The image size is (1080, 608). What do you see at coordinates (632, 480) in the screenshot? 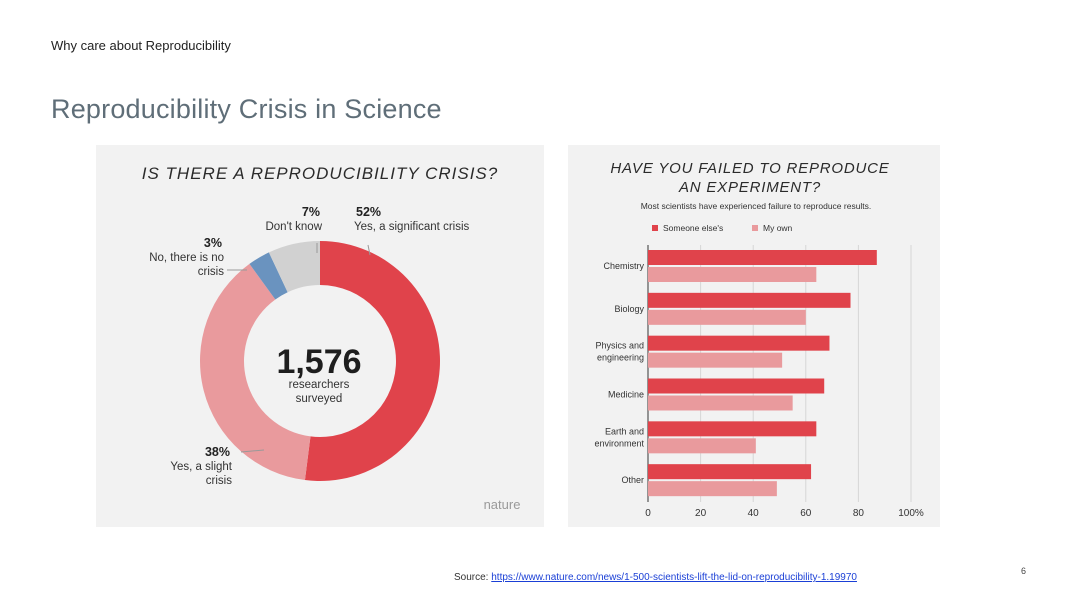
I see `category-label: Other` at bounding box center [632, 480].